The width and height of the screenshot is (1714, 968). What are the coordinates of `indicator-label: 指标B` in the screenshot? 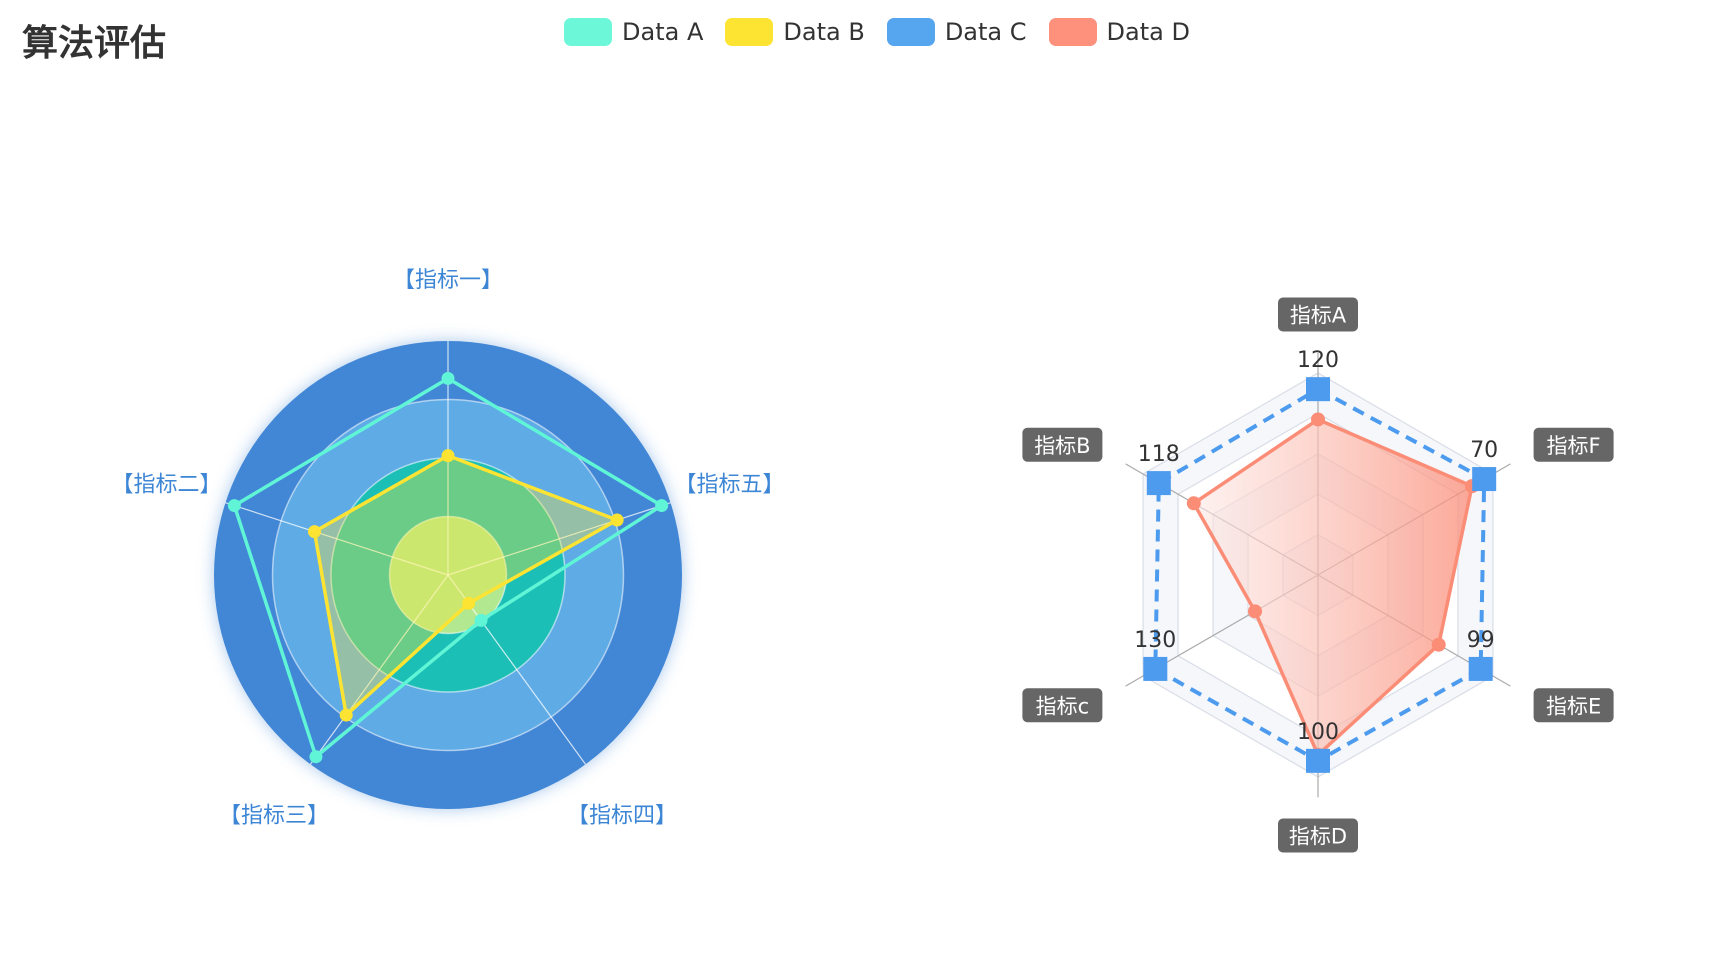 It's located at (1062, 446).